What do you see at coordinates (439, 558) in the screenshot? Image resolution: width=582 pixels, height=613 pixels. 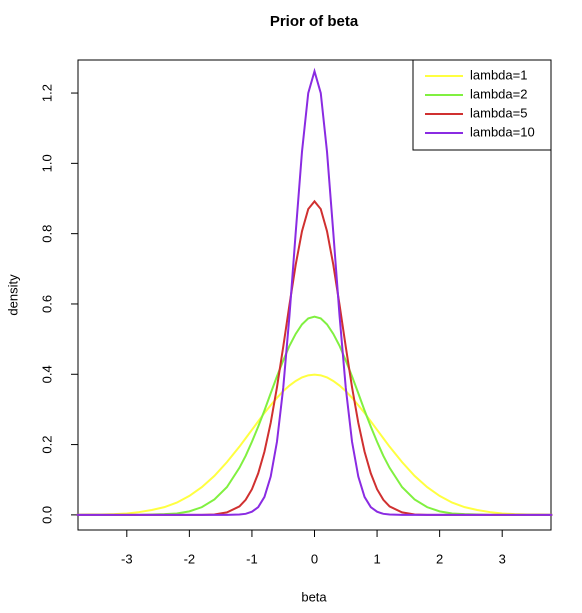 I see `x-tick-label: 2` at bounding box center [439, 558].